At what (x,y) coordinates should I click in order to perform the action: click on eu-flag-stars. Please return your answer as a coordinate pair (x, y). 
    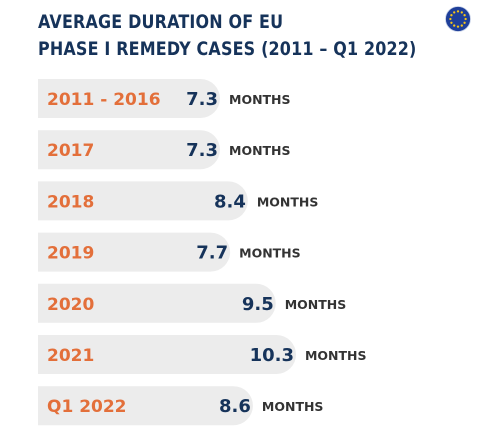
    Looking at the image, I should click on (458, 19).